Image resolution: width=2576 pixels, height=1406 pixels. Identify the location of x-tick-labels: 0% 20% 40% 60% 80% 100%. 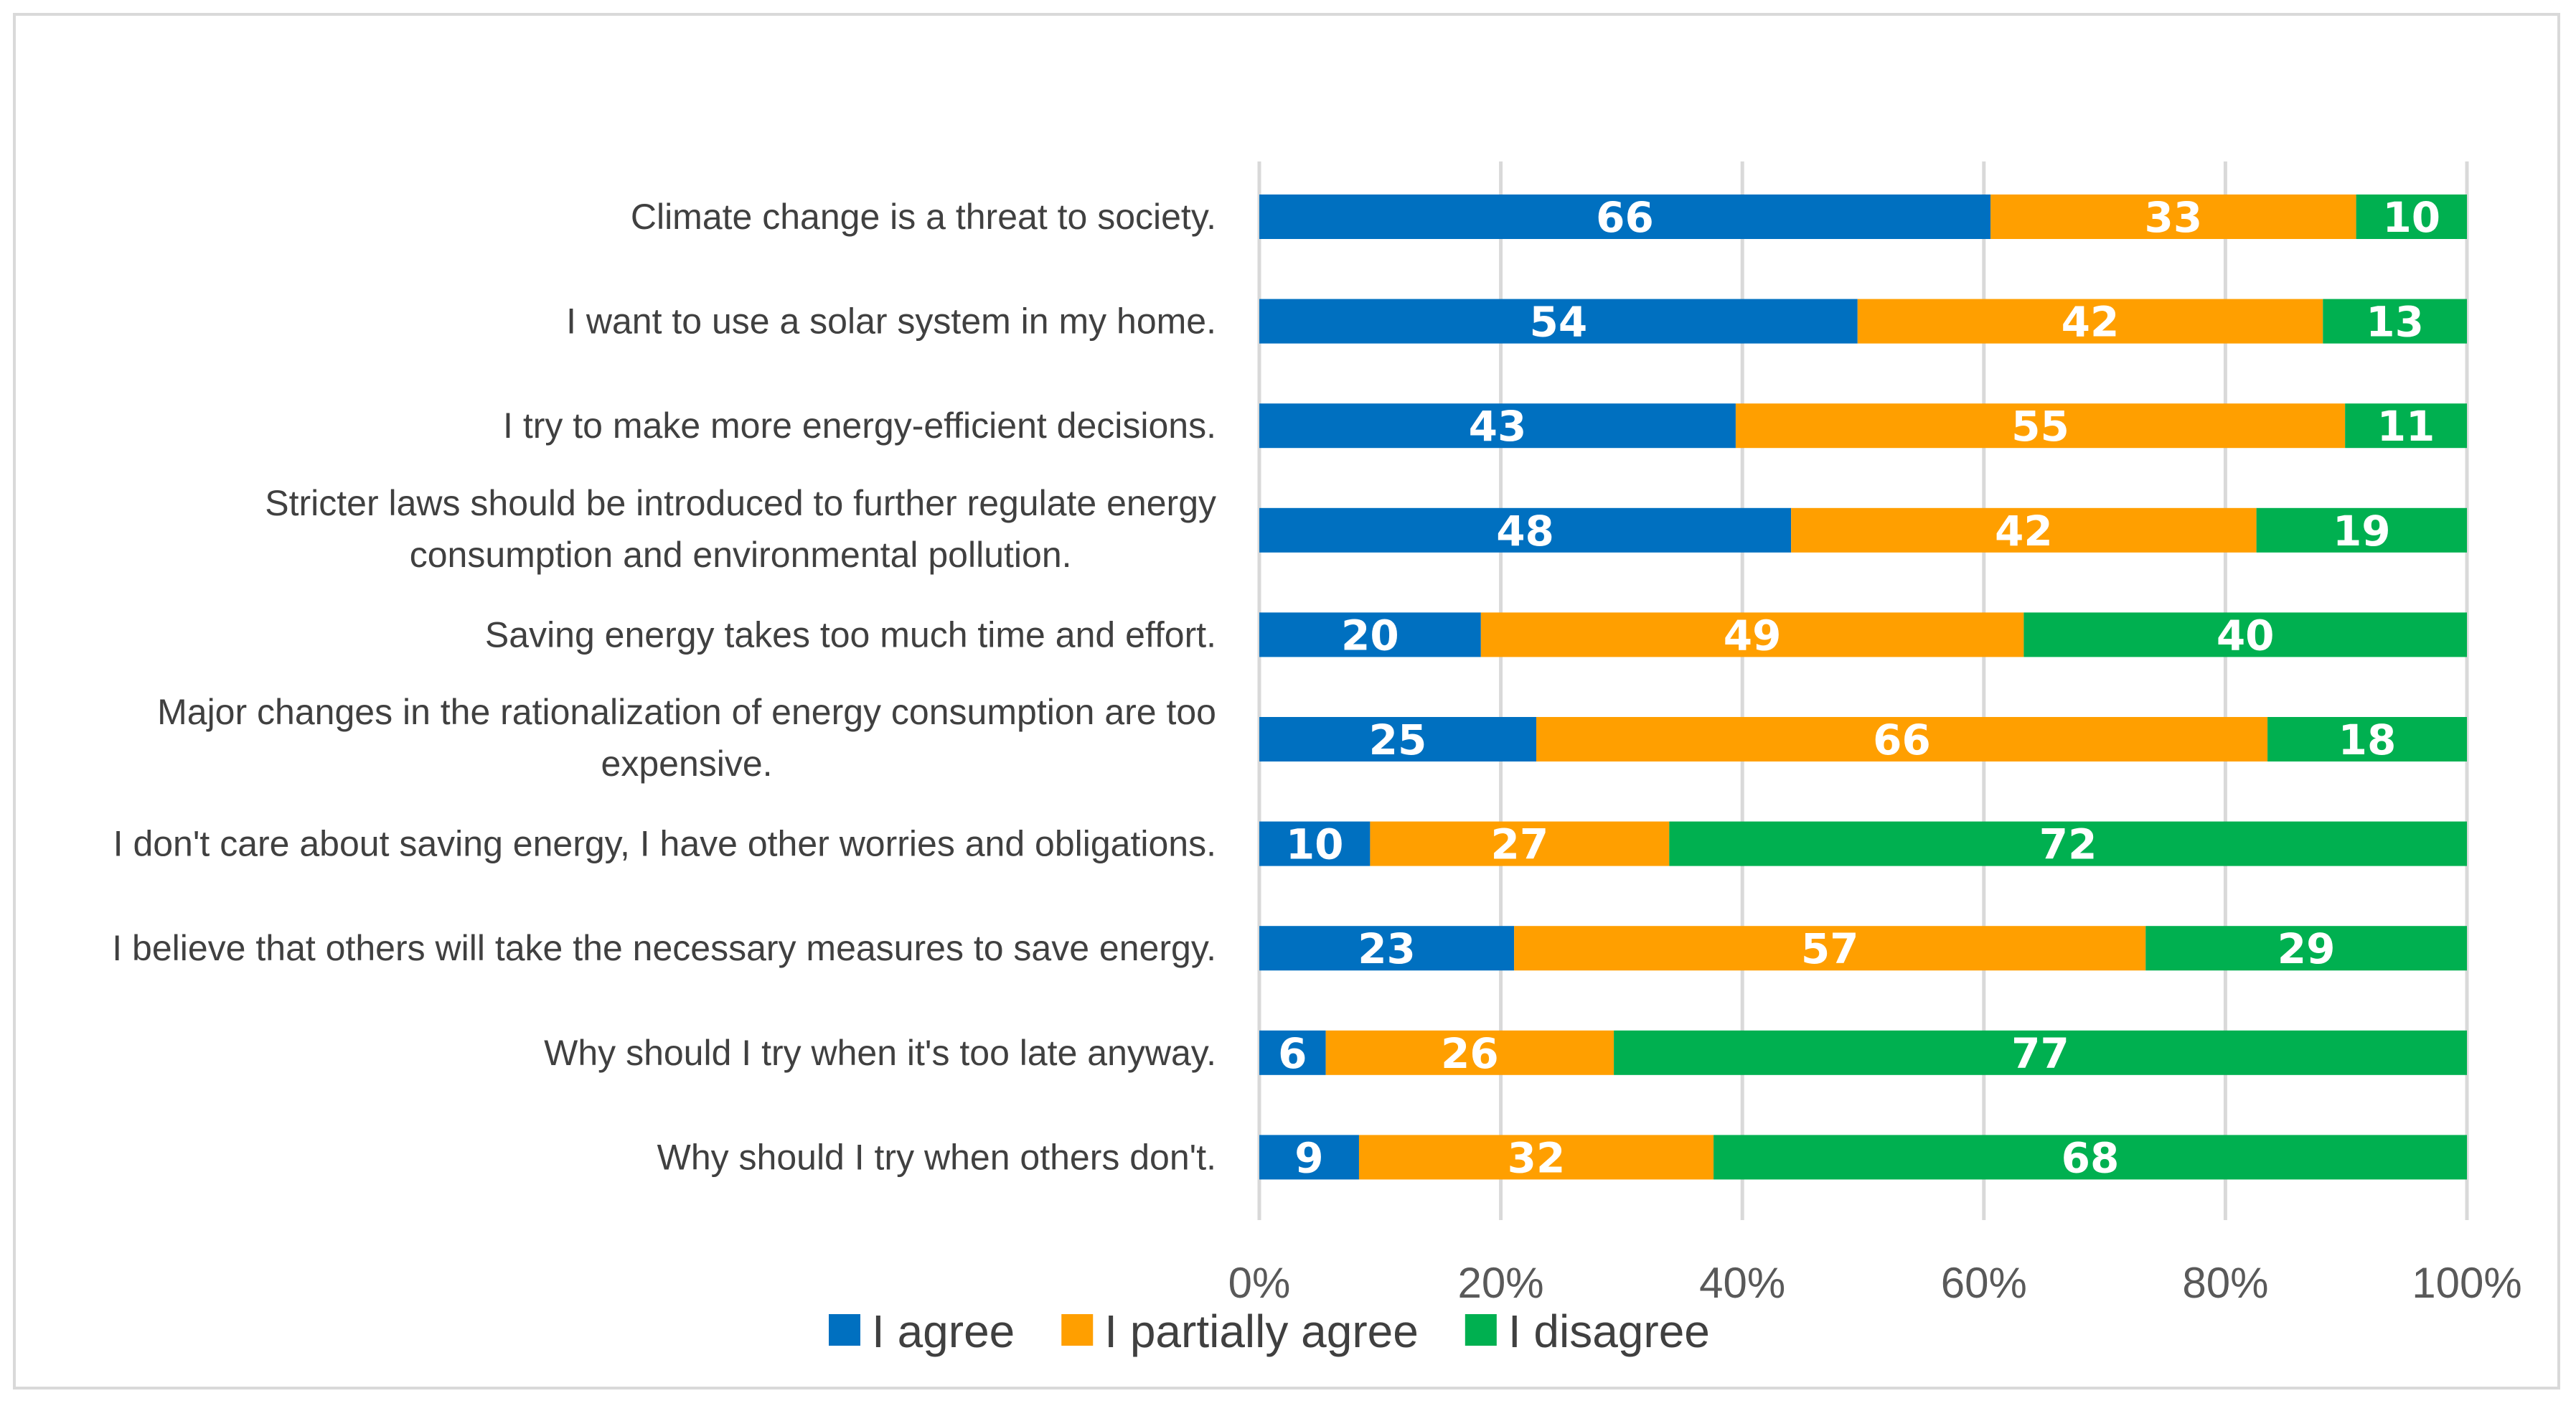
(1875, 1283).